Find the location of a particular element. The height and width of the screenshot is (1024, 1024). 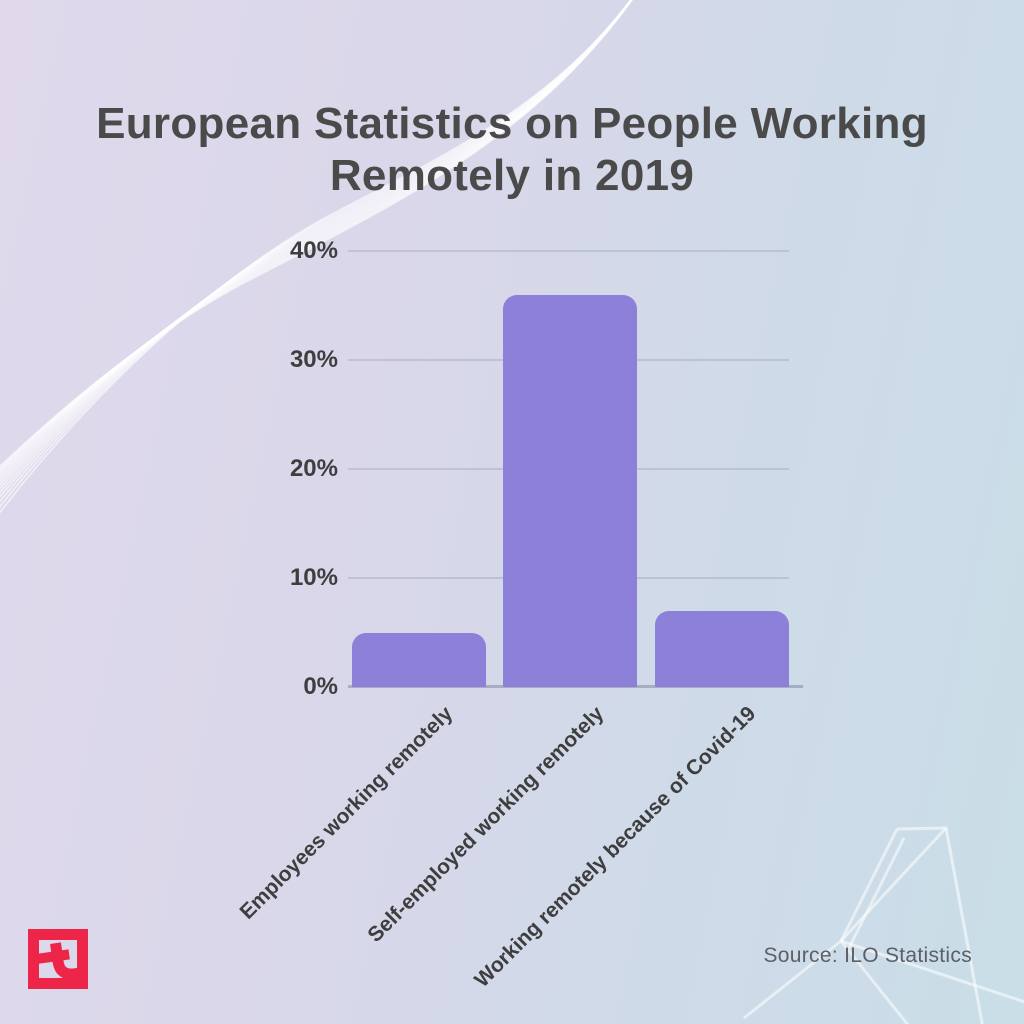

y-tick-label-10: 10% is located at coordinates (313, 577).